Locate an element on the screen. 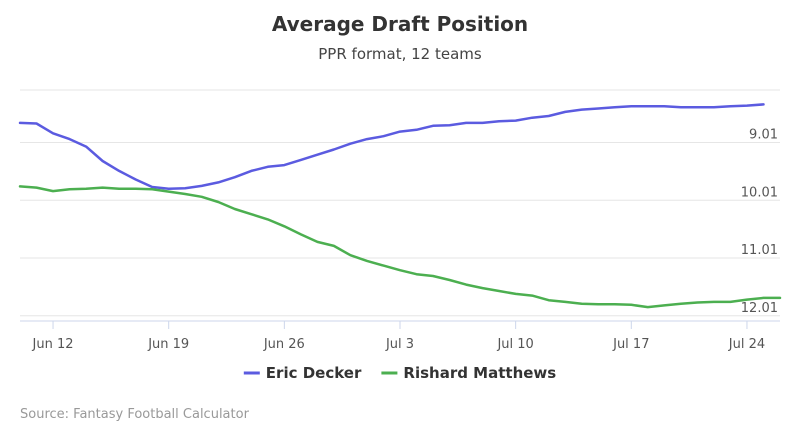 The image size is (800, 444). x-tick-label: Jun 12 is located at coordinates (53, 344).